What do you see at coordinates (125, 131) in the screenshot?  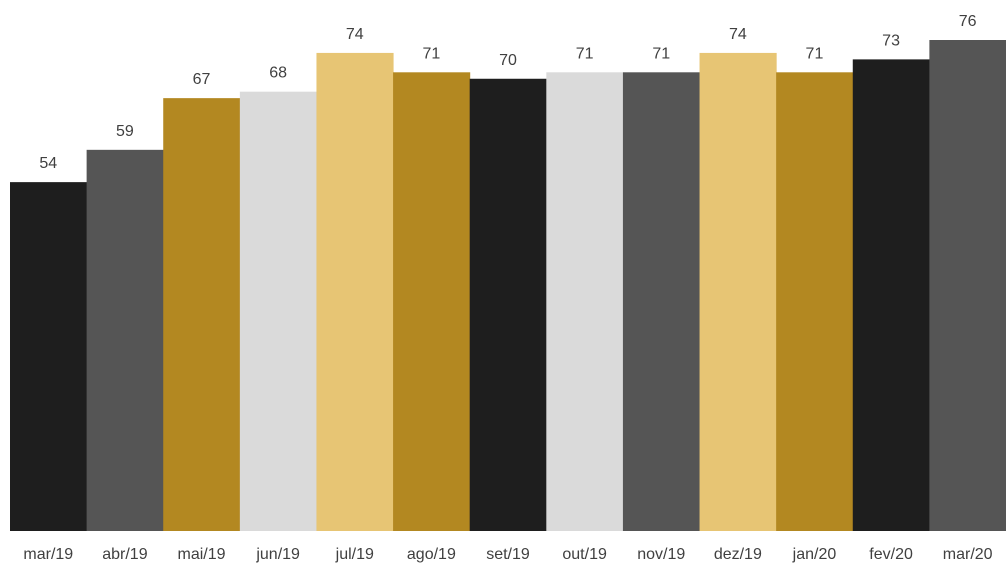 I see `data-label: 59` at bounding box center [125, 131].